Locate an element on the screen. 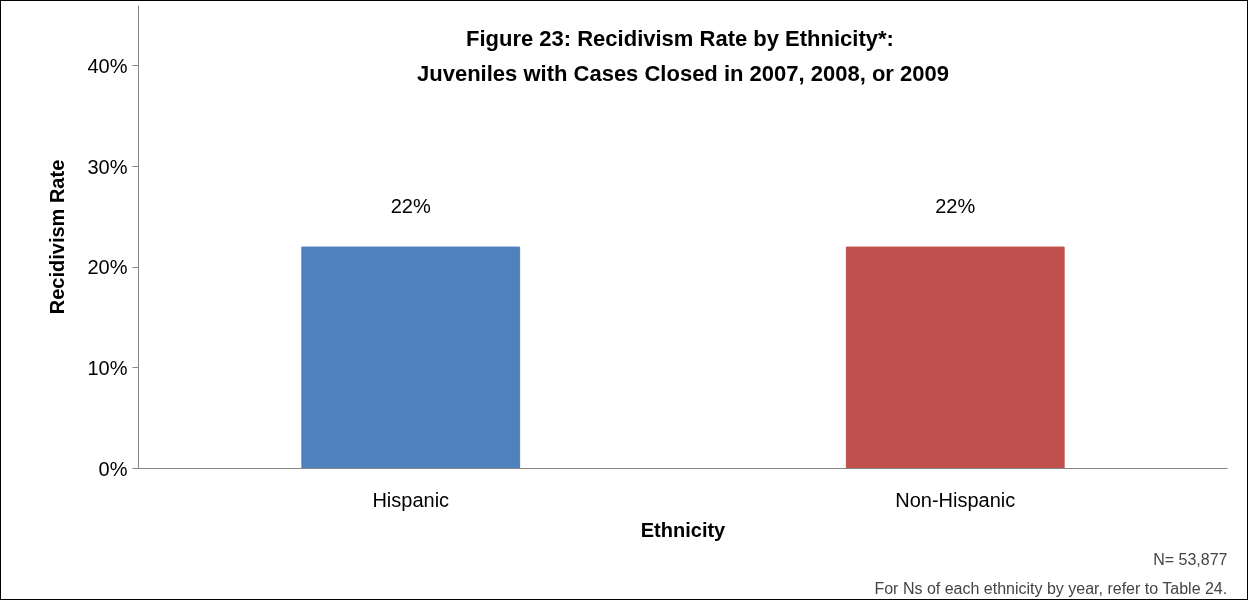  y-tick-label: 10% is located at coordinates (107, 367).